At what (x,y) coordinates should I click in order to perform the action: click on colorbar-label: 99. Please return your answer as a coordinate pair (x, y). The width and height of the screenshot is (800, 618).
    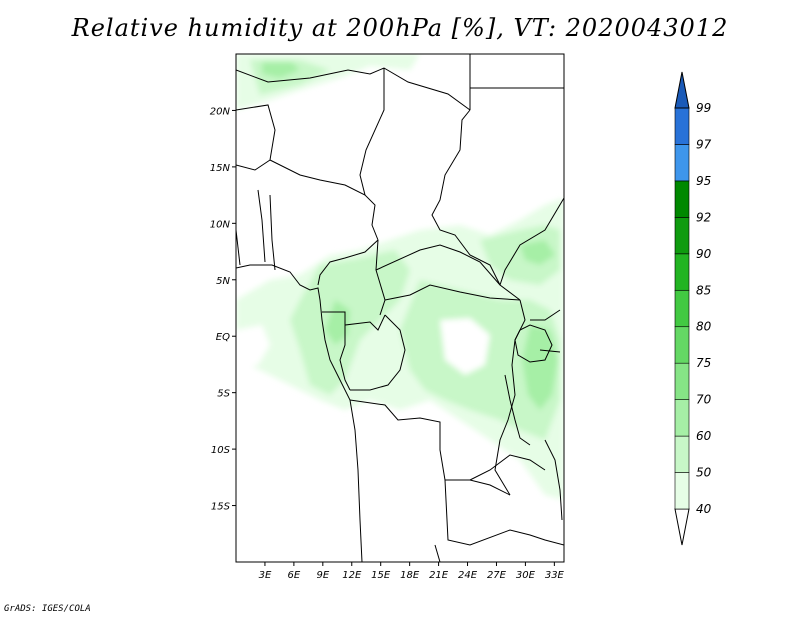
    Looking at the image, I should click on (703, 108).